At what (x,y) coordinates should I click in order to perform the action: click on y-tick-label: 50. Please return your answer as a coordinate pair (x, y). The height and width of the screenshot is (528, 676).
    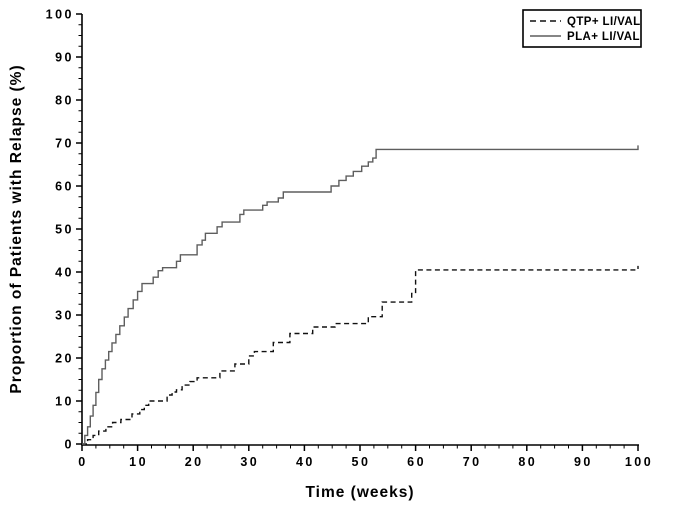
    Looking at the image, I should click on (64, 230).